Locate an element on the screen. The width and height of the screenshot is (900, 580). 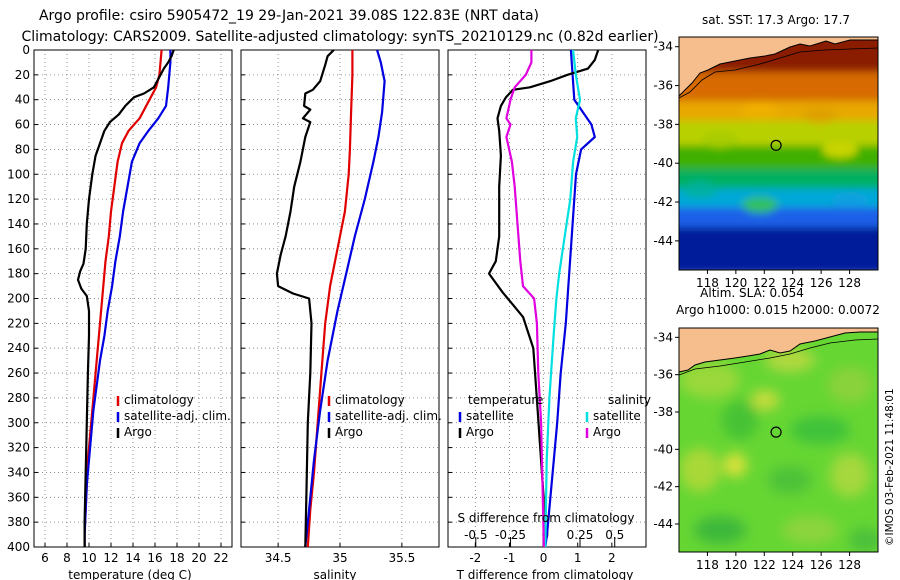
sst-land is located at coordinates (778, 66).